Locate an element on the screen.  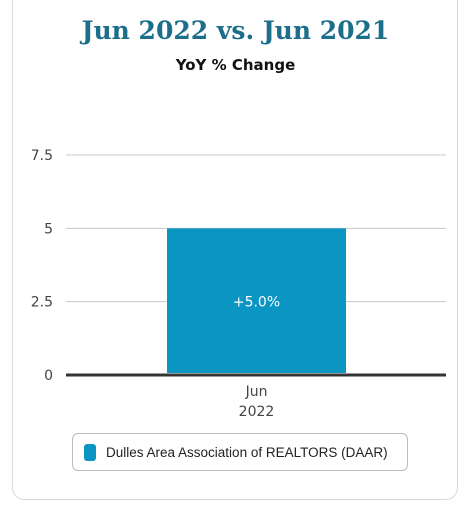
bar is located at coordinates (256, 300).